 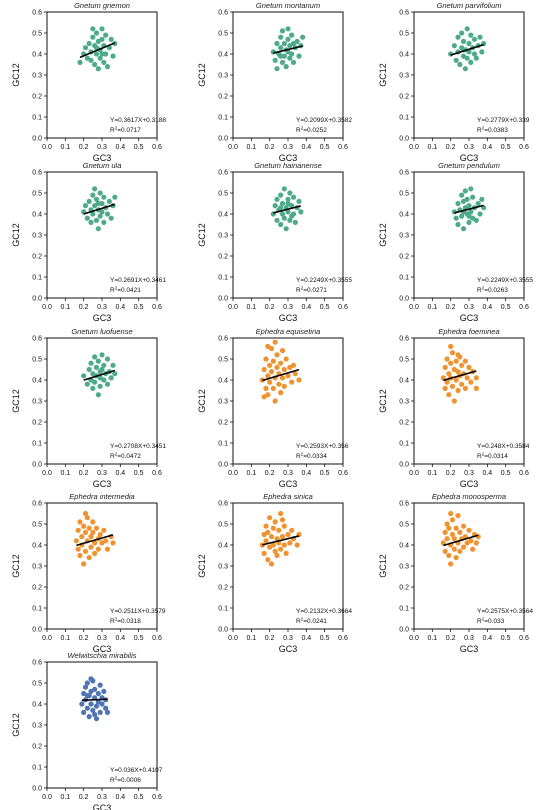 I want to click on r-squared-label: R2=0.033, so click(x=491, y=621).